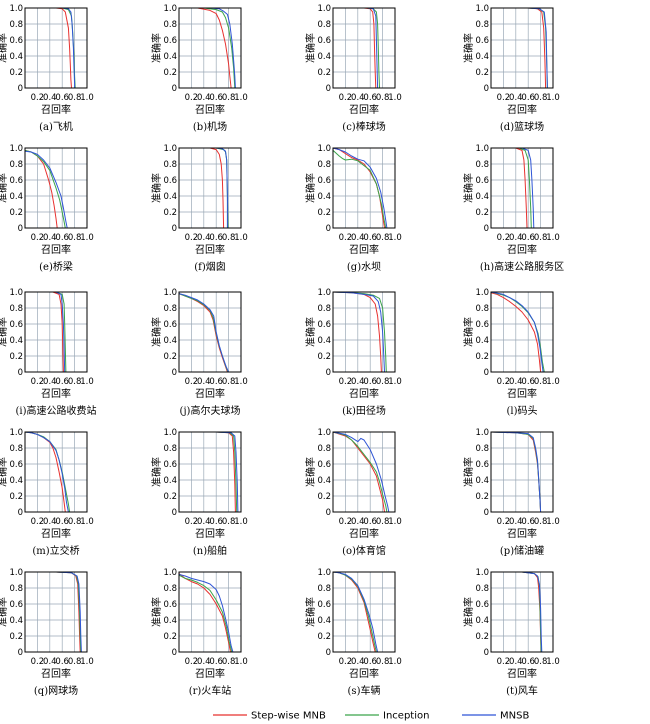 The image size is (650, 724). Describe the element at coordinates (55, 410) in the screenshot. I see `panel-caption: (i)高速公路收费站` at that location.